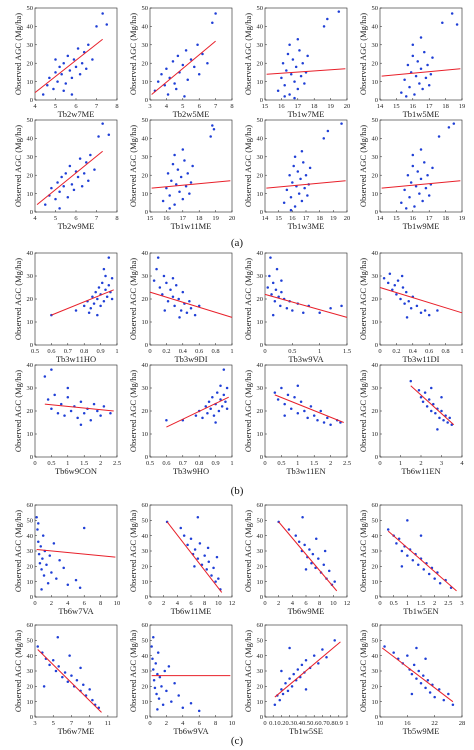 The image size is (474, 750). What do you see at coordinates (461, 603) in the screenshot?
I see `x-tick-label: 3` at bounding box center [461, 603].